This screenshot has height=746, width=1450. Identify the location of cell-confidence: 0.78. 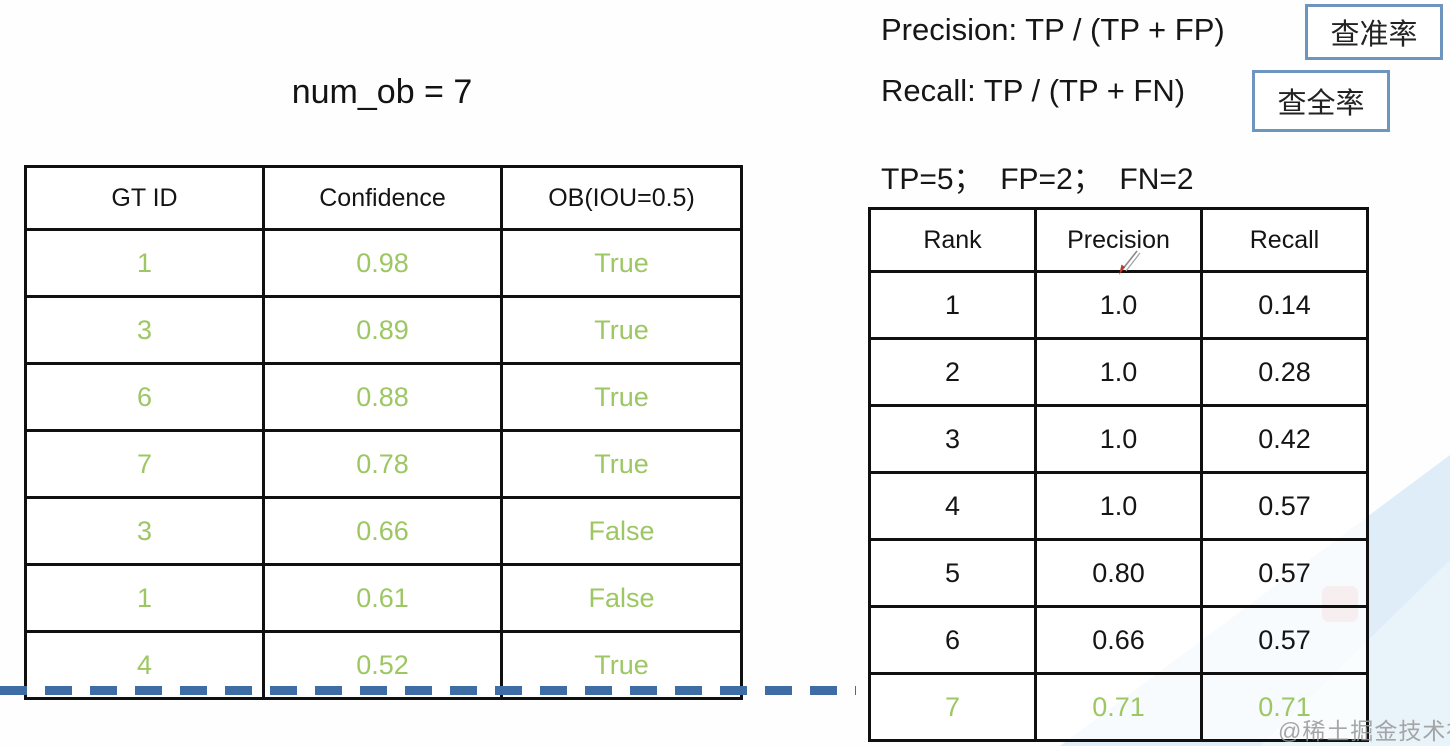
(382, 464).